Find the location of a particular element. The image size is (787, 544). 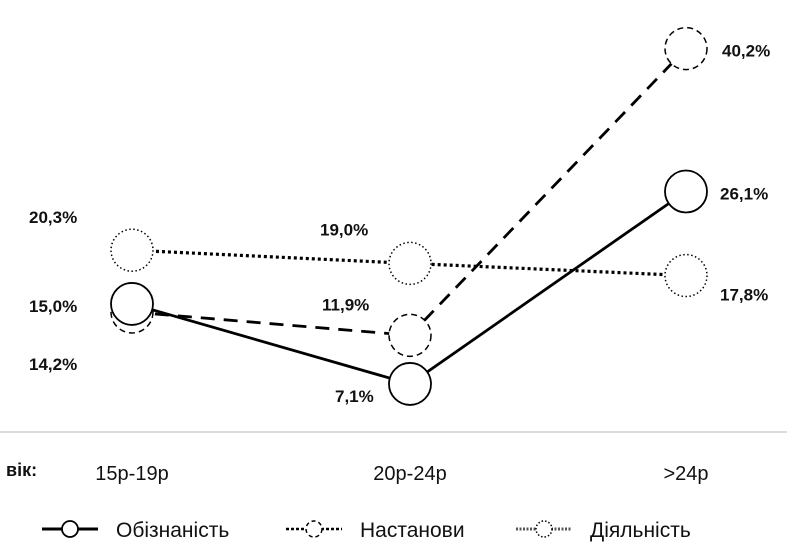

legend: Обізнаність Настанови Діяльність is located at coordinates (366, 530).